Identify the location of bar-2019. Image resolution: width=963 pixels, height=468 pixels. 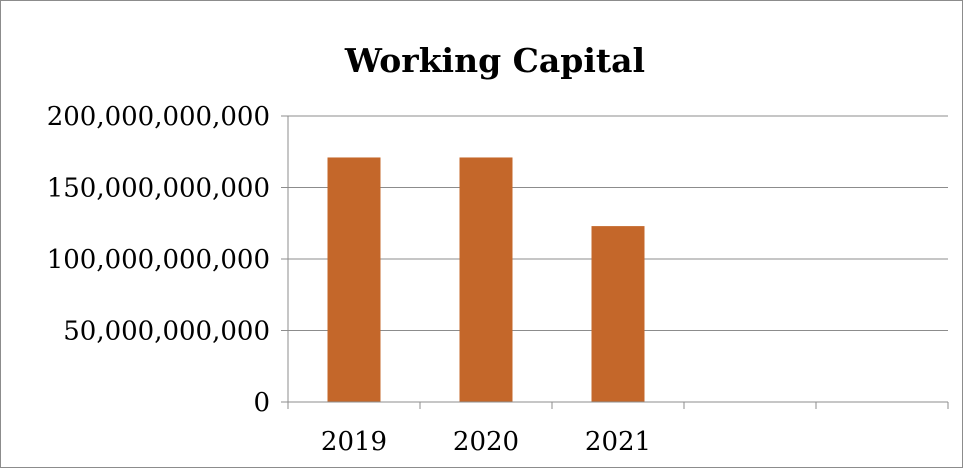
(354, 279).